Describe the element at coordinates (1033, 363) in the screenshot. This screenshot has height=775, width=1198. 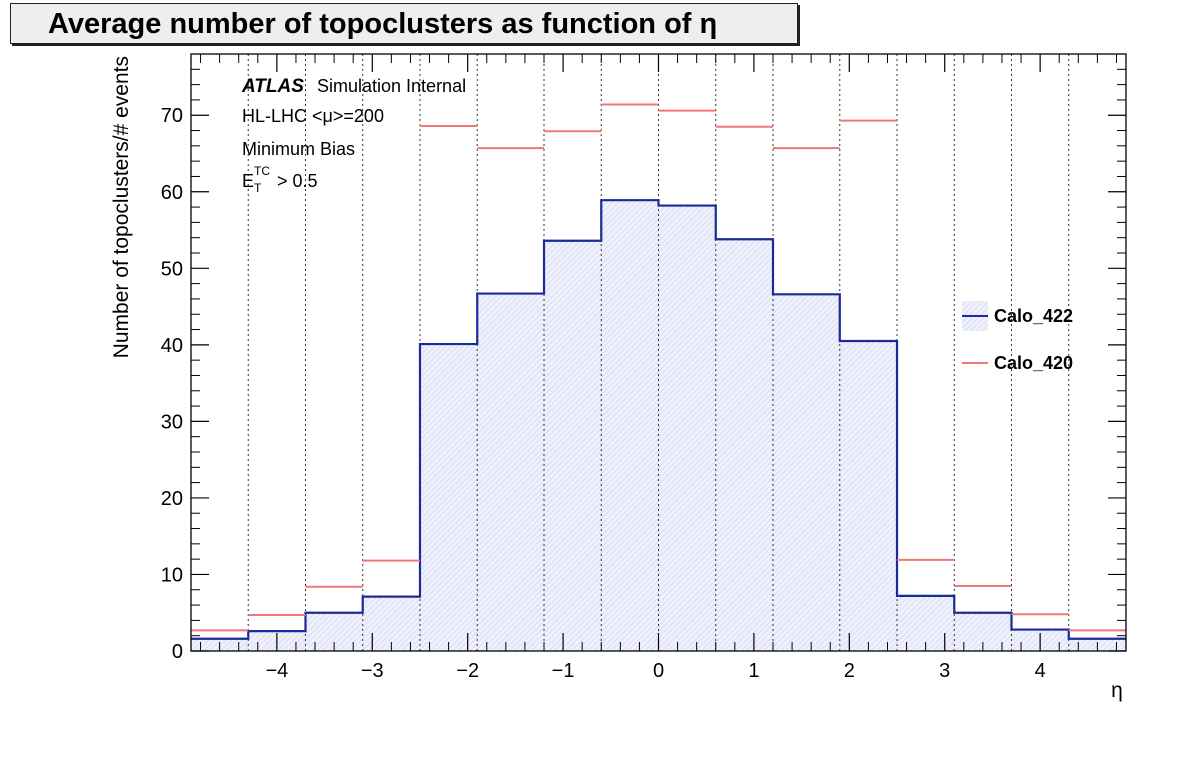
I see `legend-label-calo420: Calo_420` at that location.